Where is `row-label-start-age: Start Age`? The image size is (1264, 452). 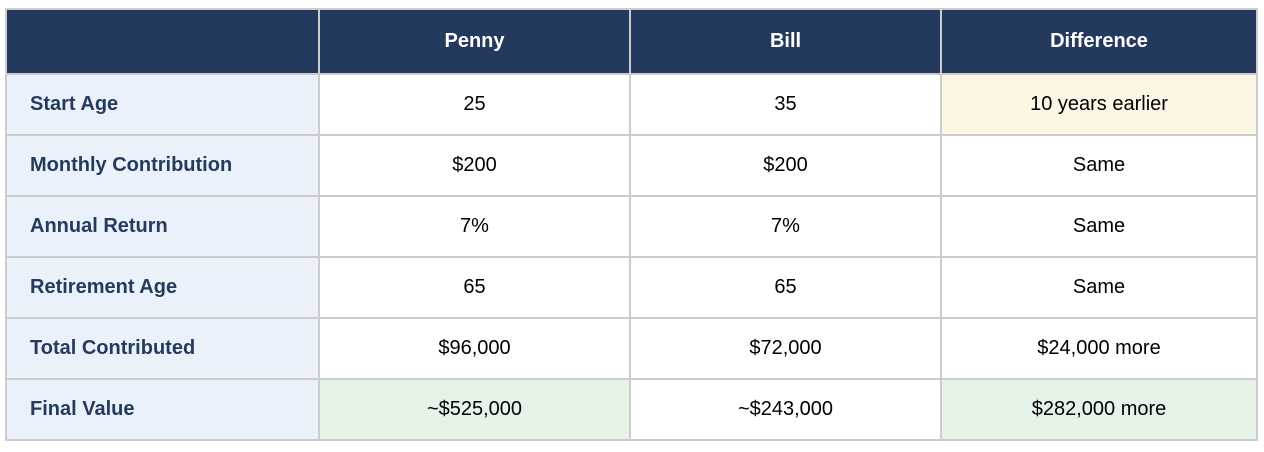 row-label-start-age: Start Age is located at coordinates (162, 104).